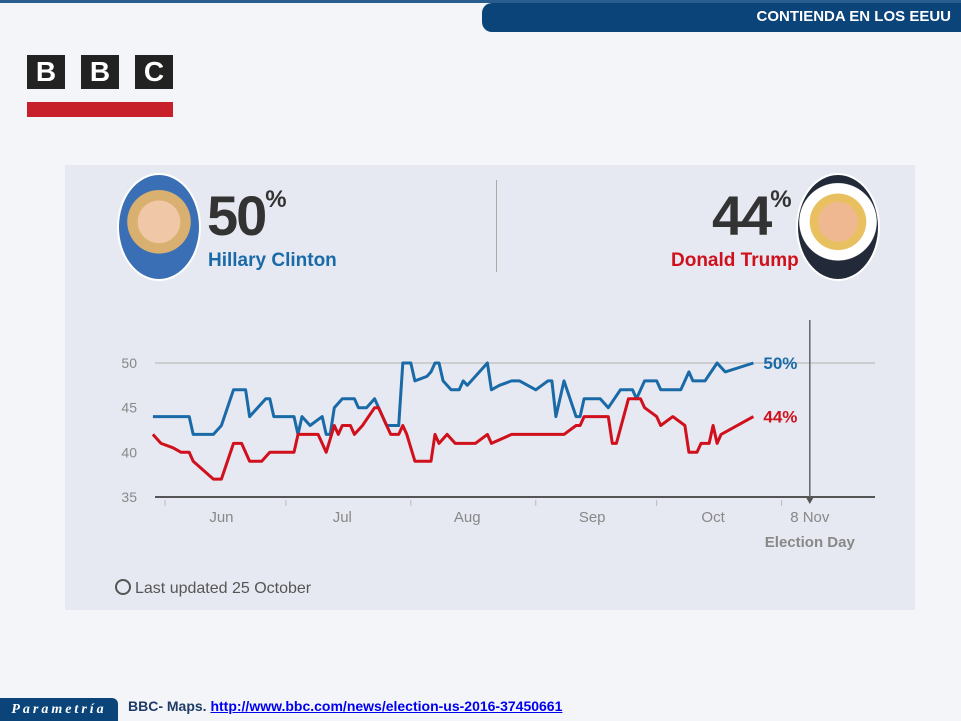 The height and width of the screenshot is (721, 961). Describe the element at coordinates (247, 215) in the screenshot. I see `clinton-percent: 50%` at that location.